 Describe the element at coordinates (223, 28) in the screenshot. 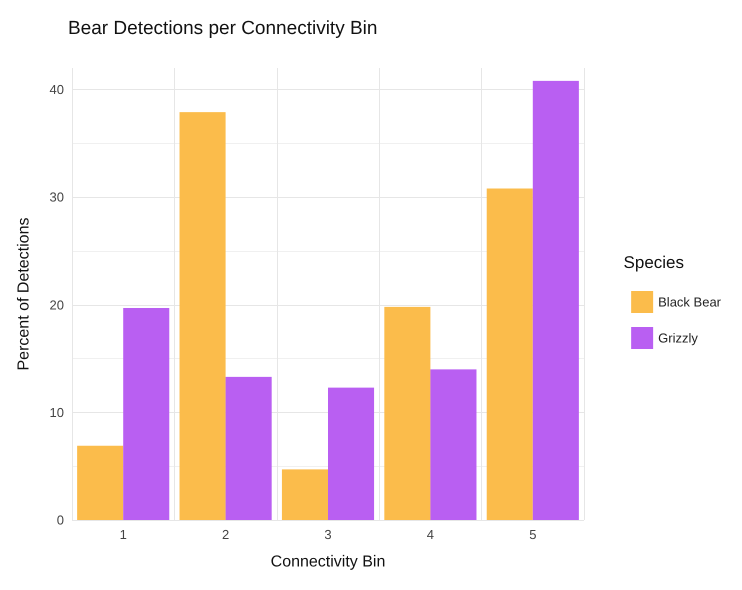

I see `chart-title: Bear Detections per Connectivity Bin` at that location.